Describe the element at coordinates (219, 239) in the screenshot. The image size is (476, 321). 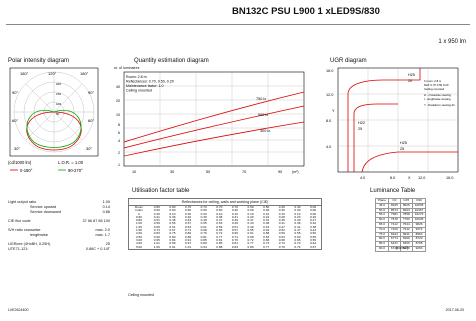
I see `uf-cell: 0.81` at that location.